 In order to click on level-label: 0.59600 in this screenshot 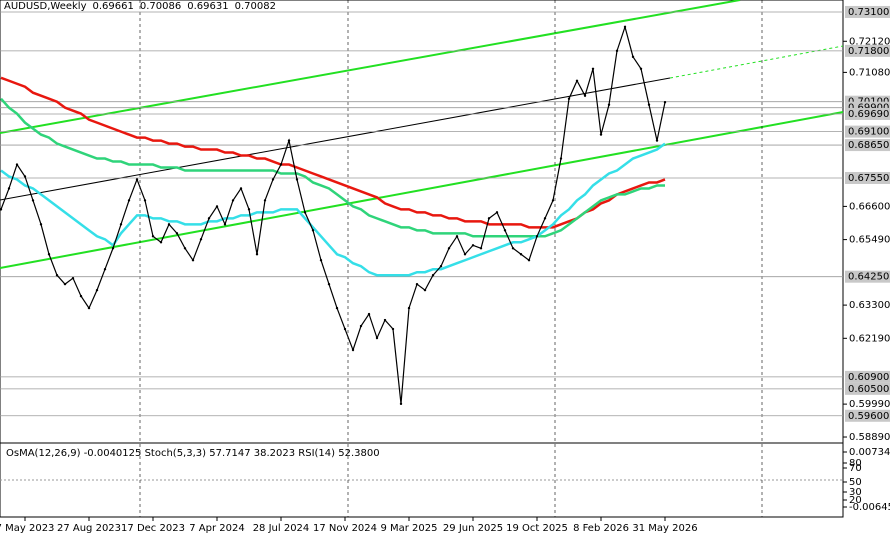, I will do `click(868, 416)`.